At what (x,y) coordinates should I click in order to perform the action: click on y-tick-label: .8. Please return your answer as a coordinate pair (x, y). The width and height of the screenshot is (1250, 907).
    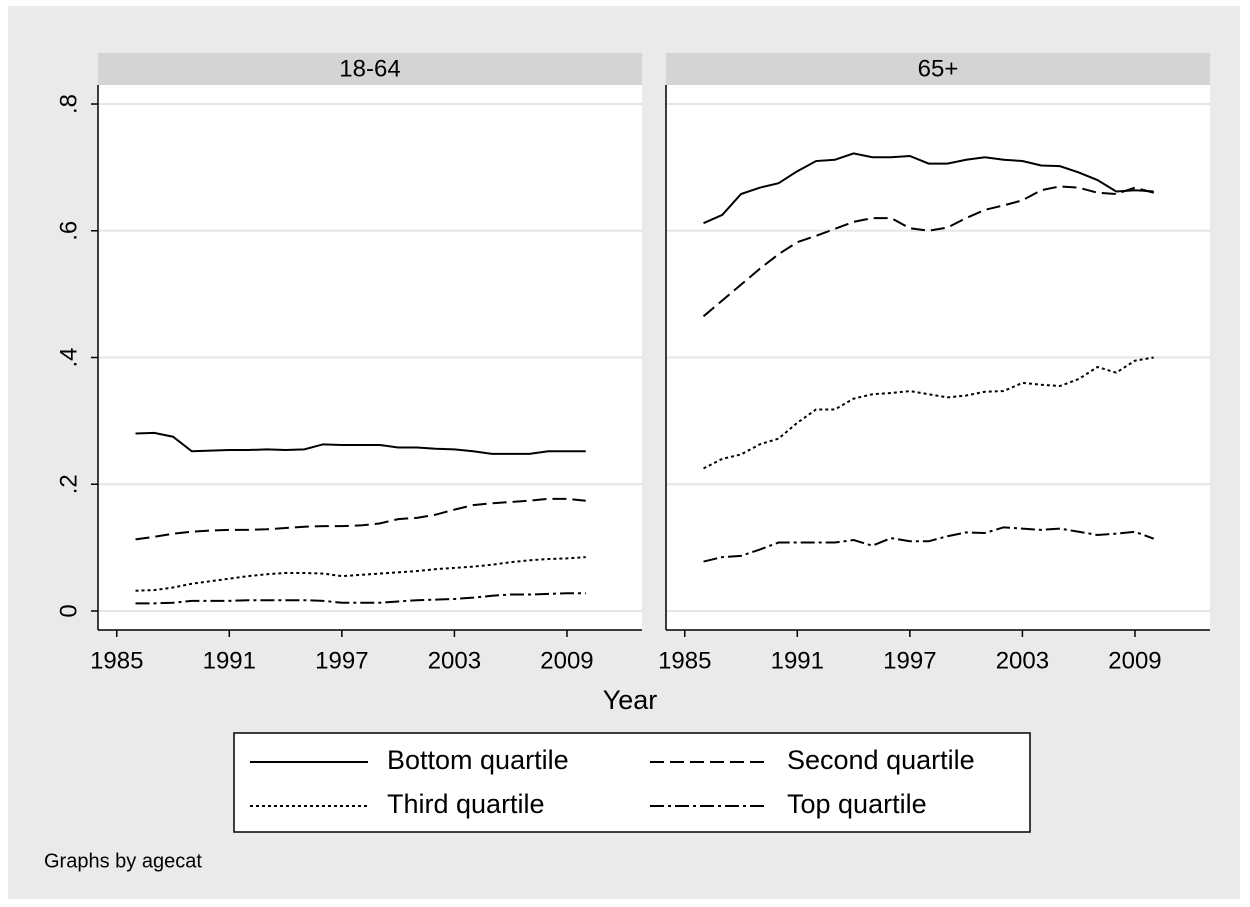
    Looking at the image, I should click on (68, 104).